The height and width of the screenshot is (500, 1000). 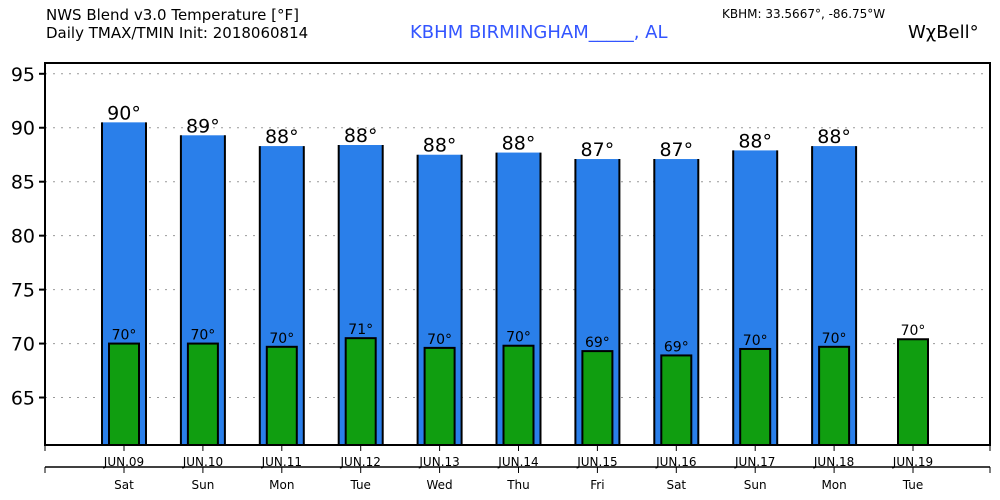 I want to click on x-tick-label: JUN.13, so click(x=438, y=462).